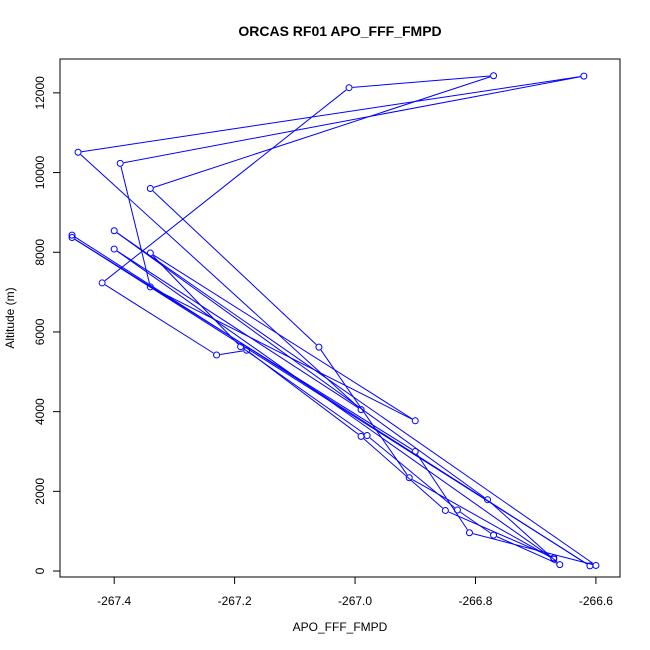 This screenshot has width=650, height=650. I want to click on y-tick-label: 4000, so click(40, 411).